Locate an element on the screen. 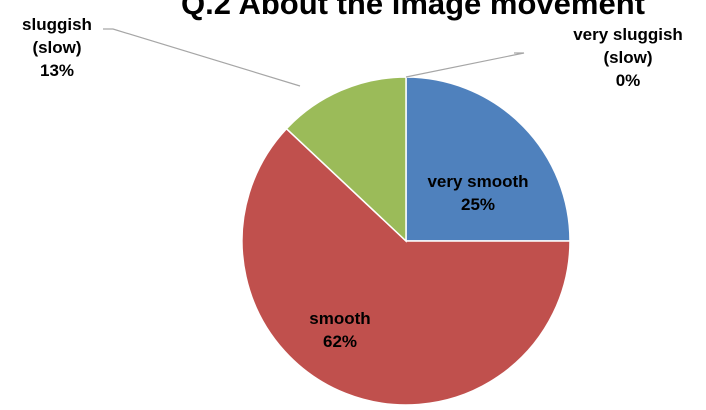  pie-slice-smooth-label-line: 62% is located at coordinates (340, 341).